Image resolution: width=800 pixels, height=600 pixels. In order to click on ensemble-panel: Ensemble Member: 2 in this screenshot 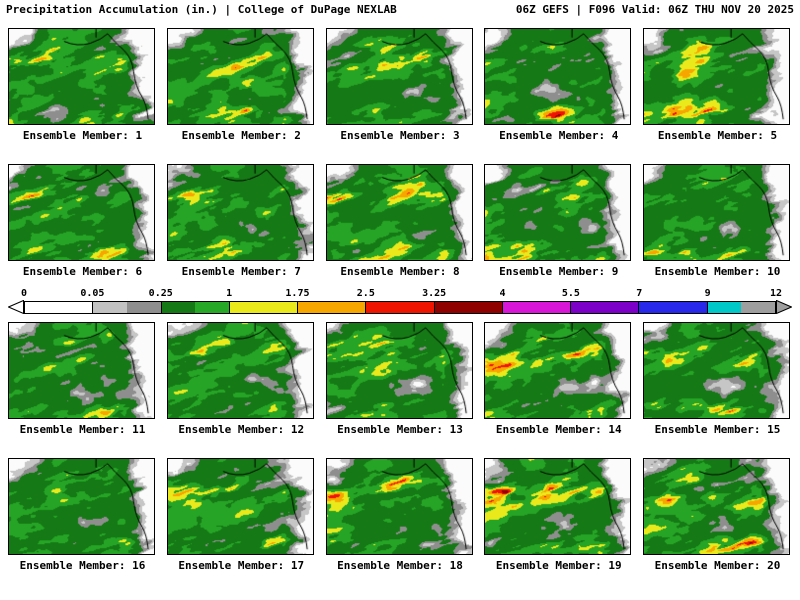, I will do `click(241, 85)`.